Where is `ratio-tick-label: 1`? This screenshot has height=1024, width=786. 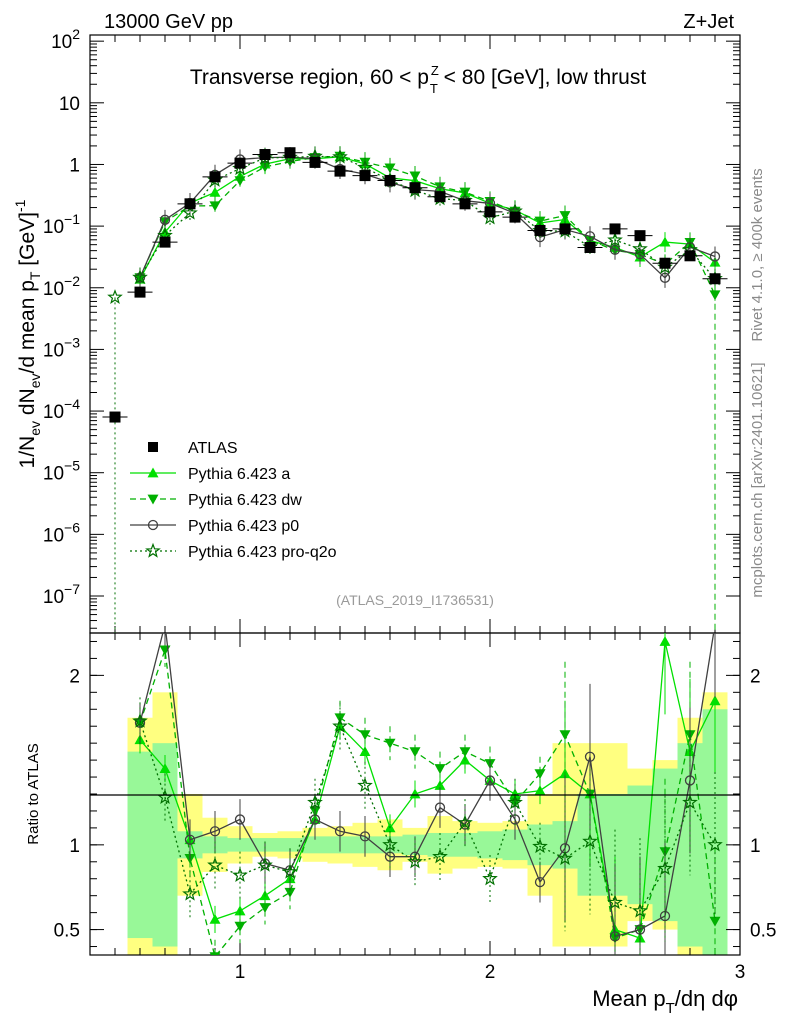 ratio-tick-label: 1 is located at coordinates (74, 846).